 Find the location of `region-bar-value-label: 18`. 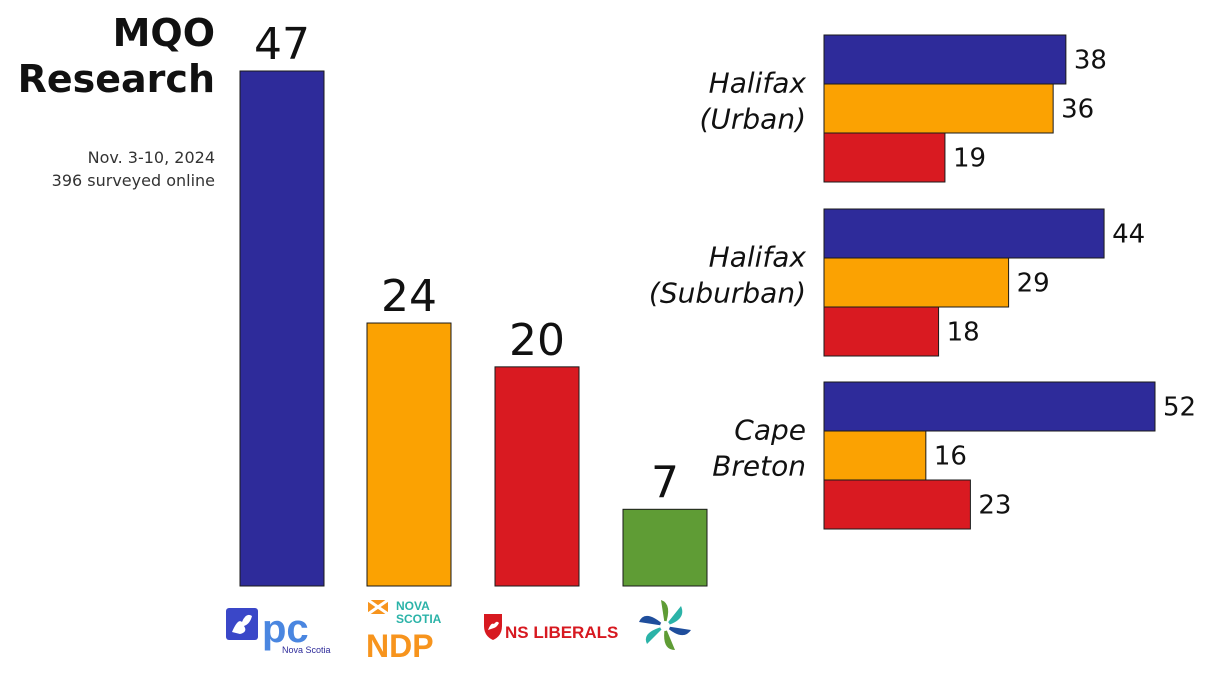

region-bar-value-label: 18 is located at coordinates (963, 333).